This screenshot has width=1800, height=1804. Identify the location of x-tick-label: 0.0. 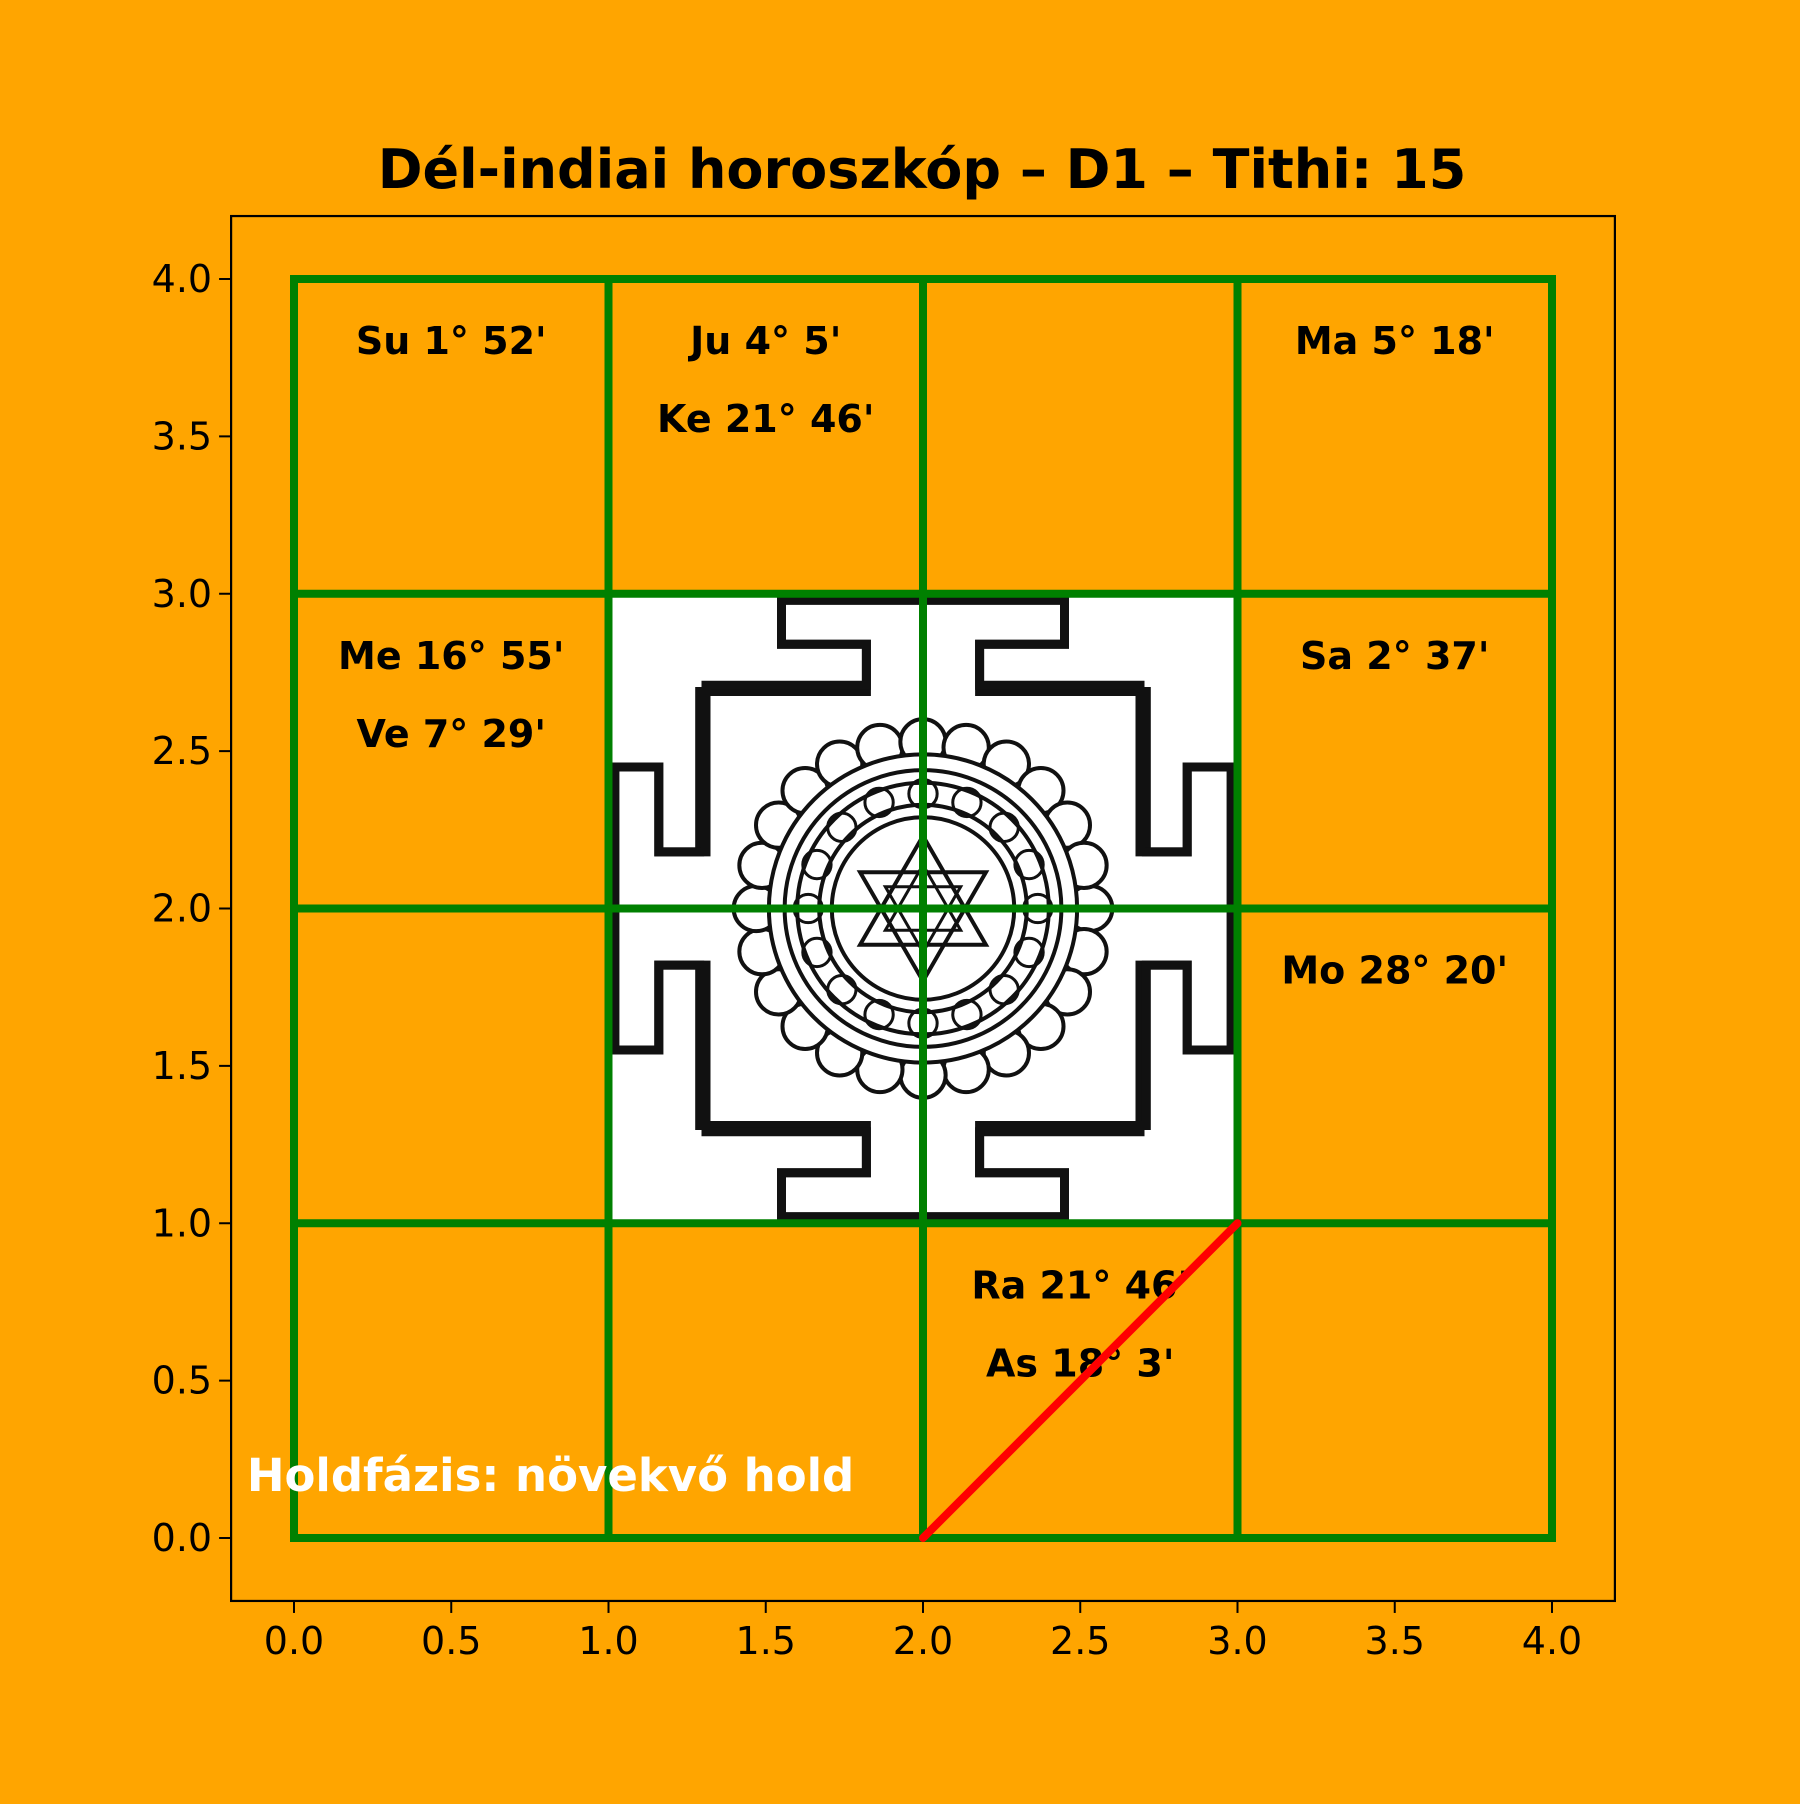
(294, 1641).